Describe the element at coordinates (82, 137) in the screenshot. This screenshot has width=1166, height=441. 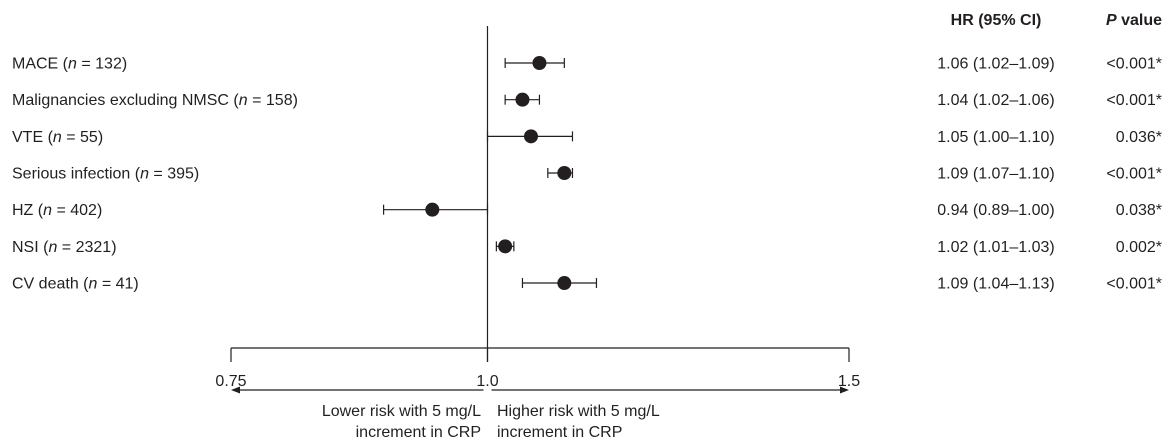
I see `label-text: = 55)` at that location.